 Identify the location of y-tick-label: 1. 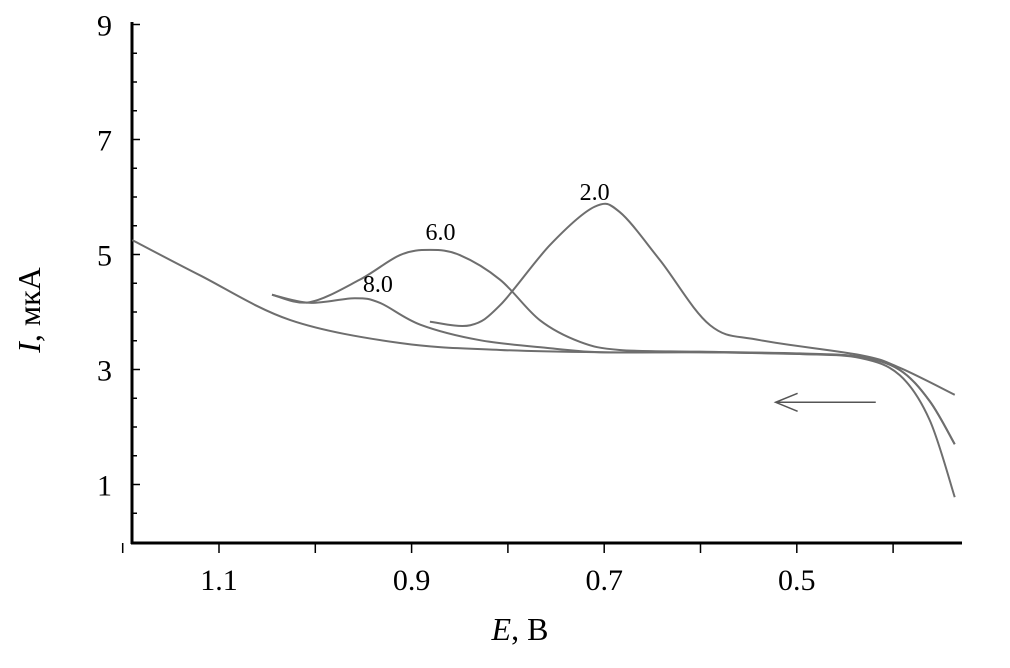
(104, 486).